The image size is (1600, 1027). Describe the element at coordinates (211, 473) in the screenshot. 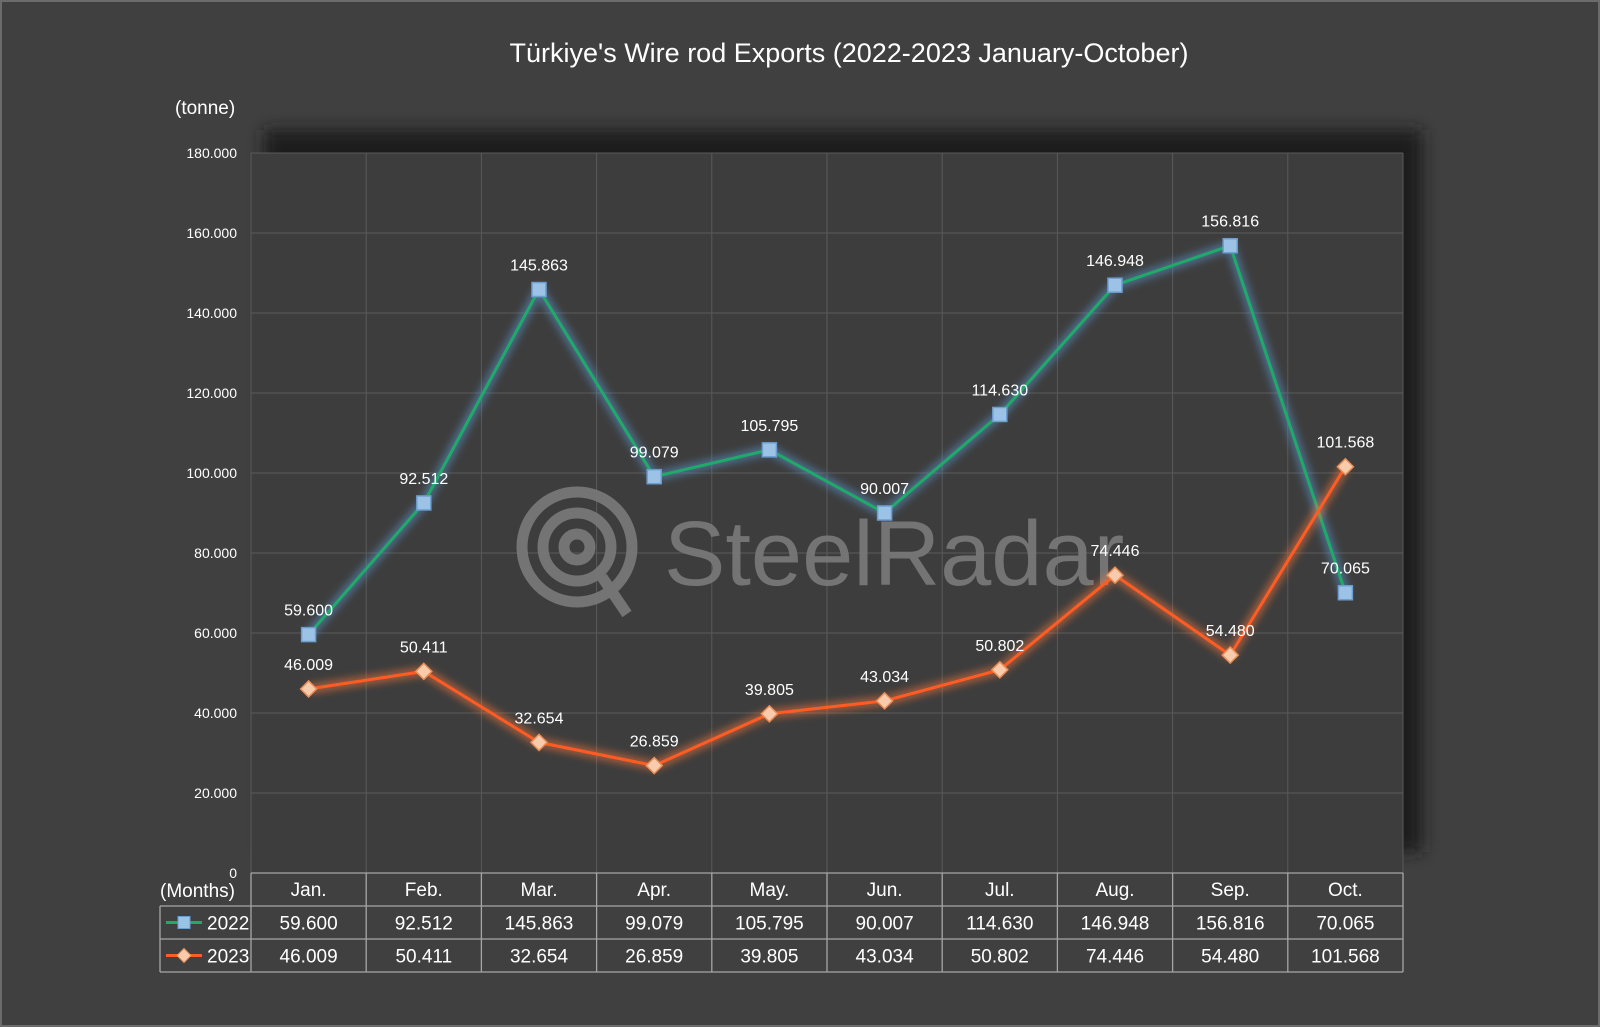

I see `y-tick-label: 100.000` at that location.